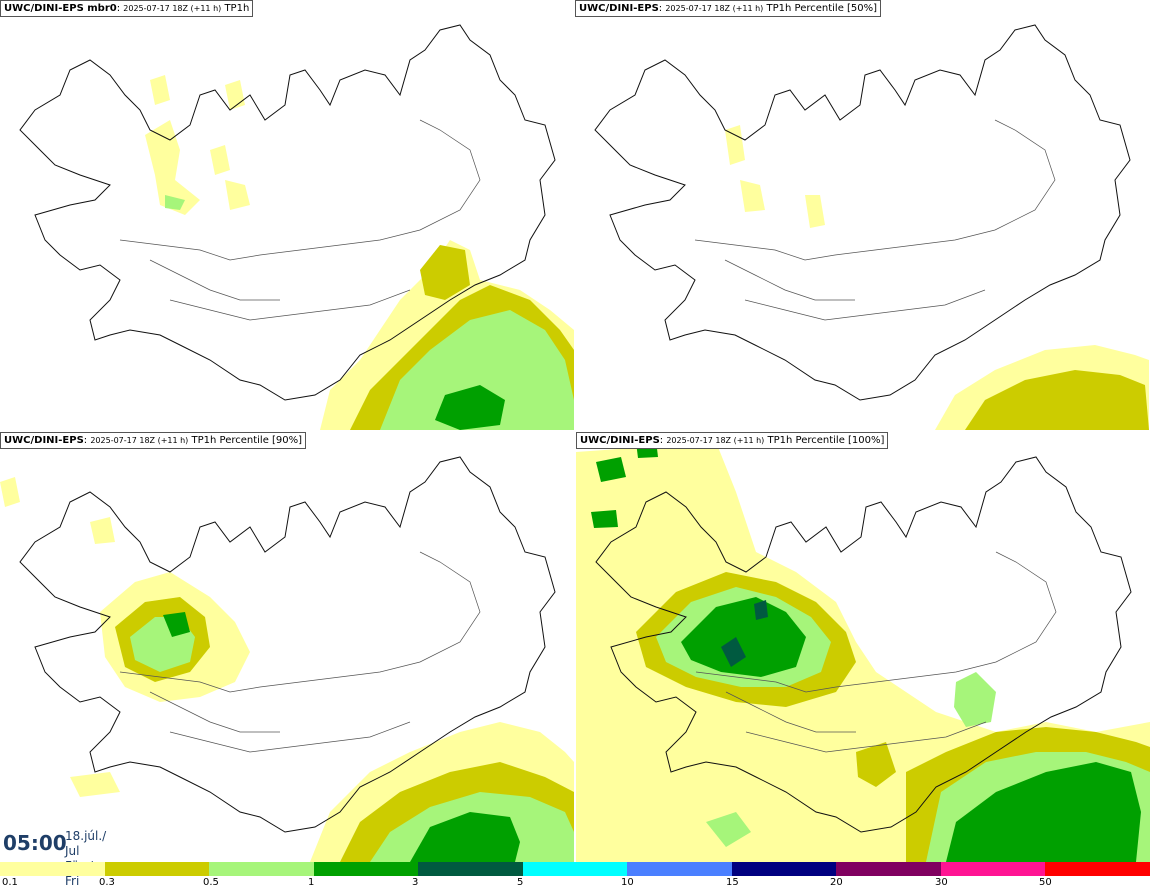 Image resolution: width=1150 pixels, height=891 pixels. I want to click on colorbar-ticks: 0.1 0.3 0.5 1 3 5 10 15 20 30 50, so click(575, 884).